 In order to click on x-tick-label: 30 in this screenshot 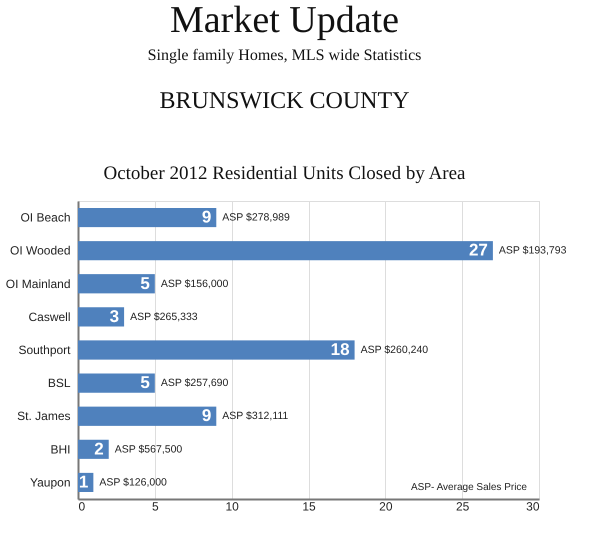, I will do `click(533, 507)`.